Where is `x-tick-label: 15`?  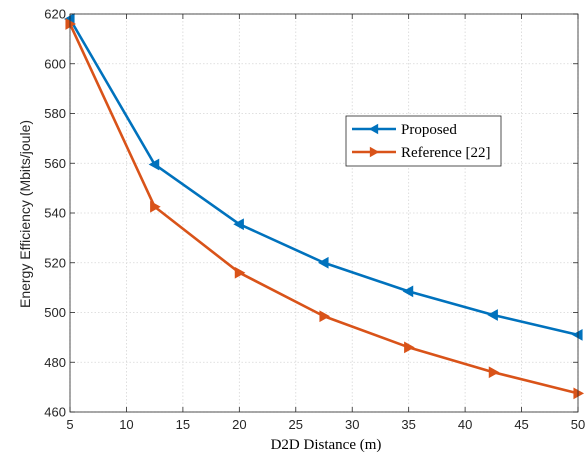
x-tick-label: 15 is located at coordinates (183, 424).